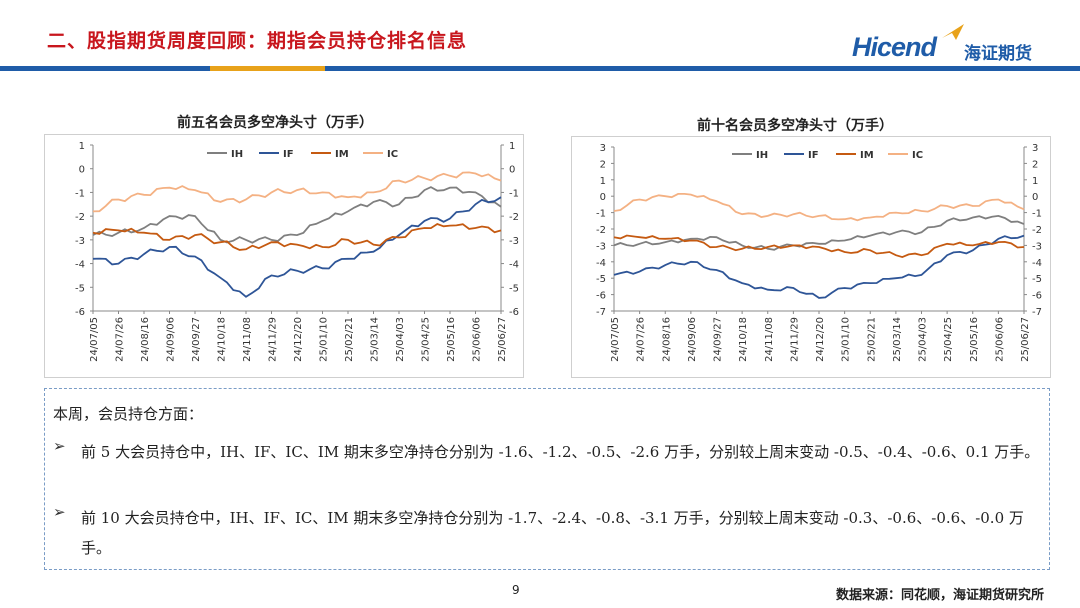 The image size is (1080, 608). Describe the element at coordinates (196, 339) in the screenshot. I see `x-tick-label: 24/09/27` at that location.